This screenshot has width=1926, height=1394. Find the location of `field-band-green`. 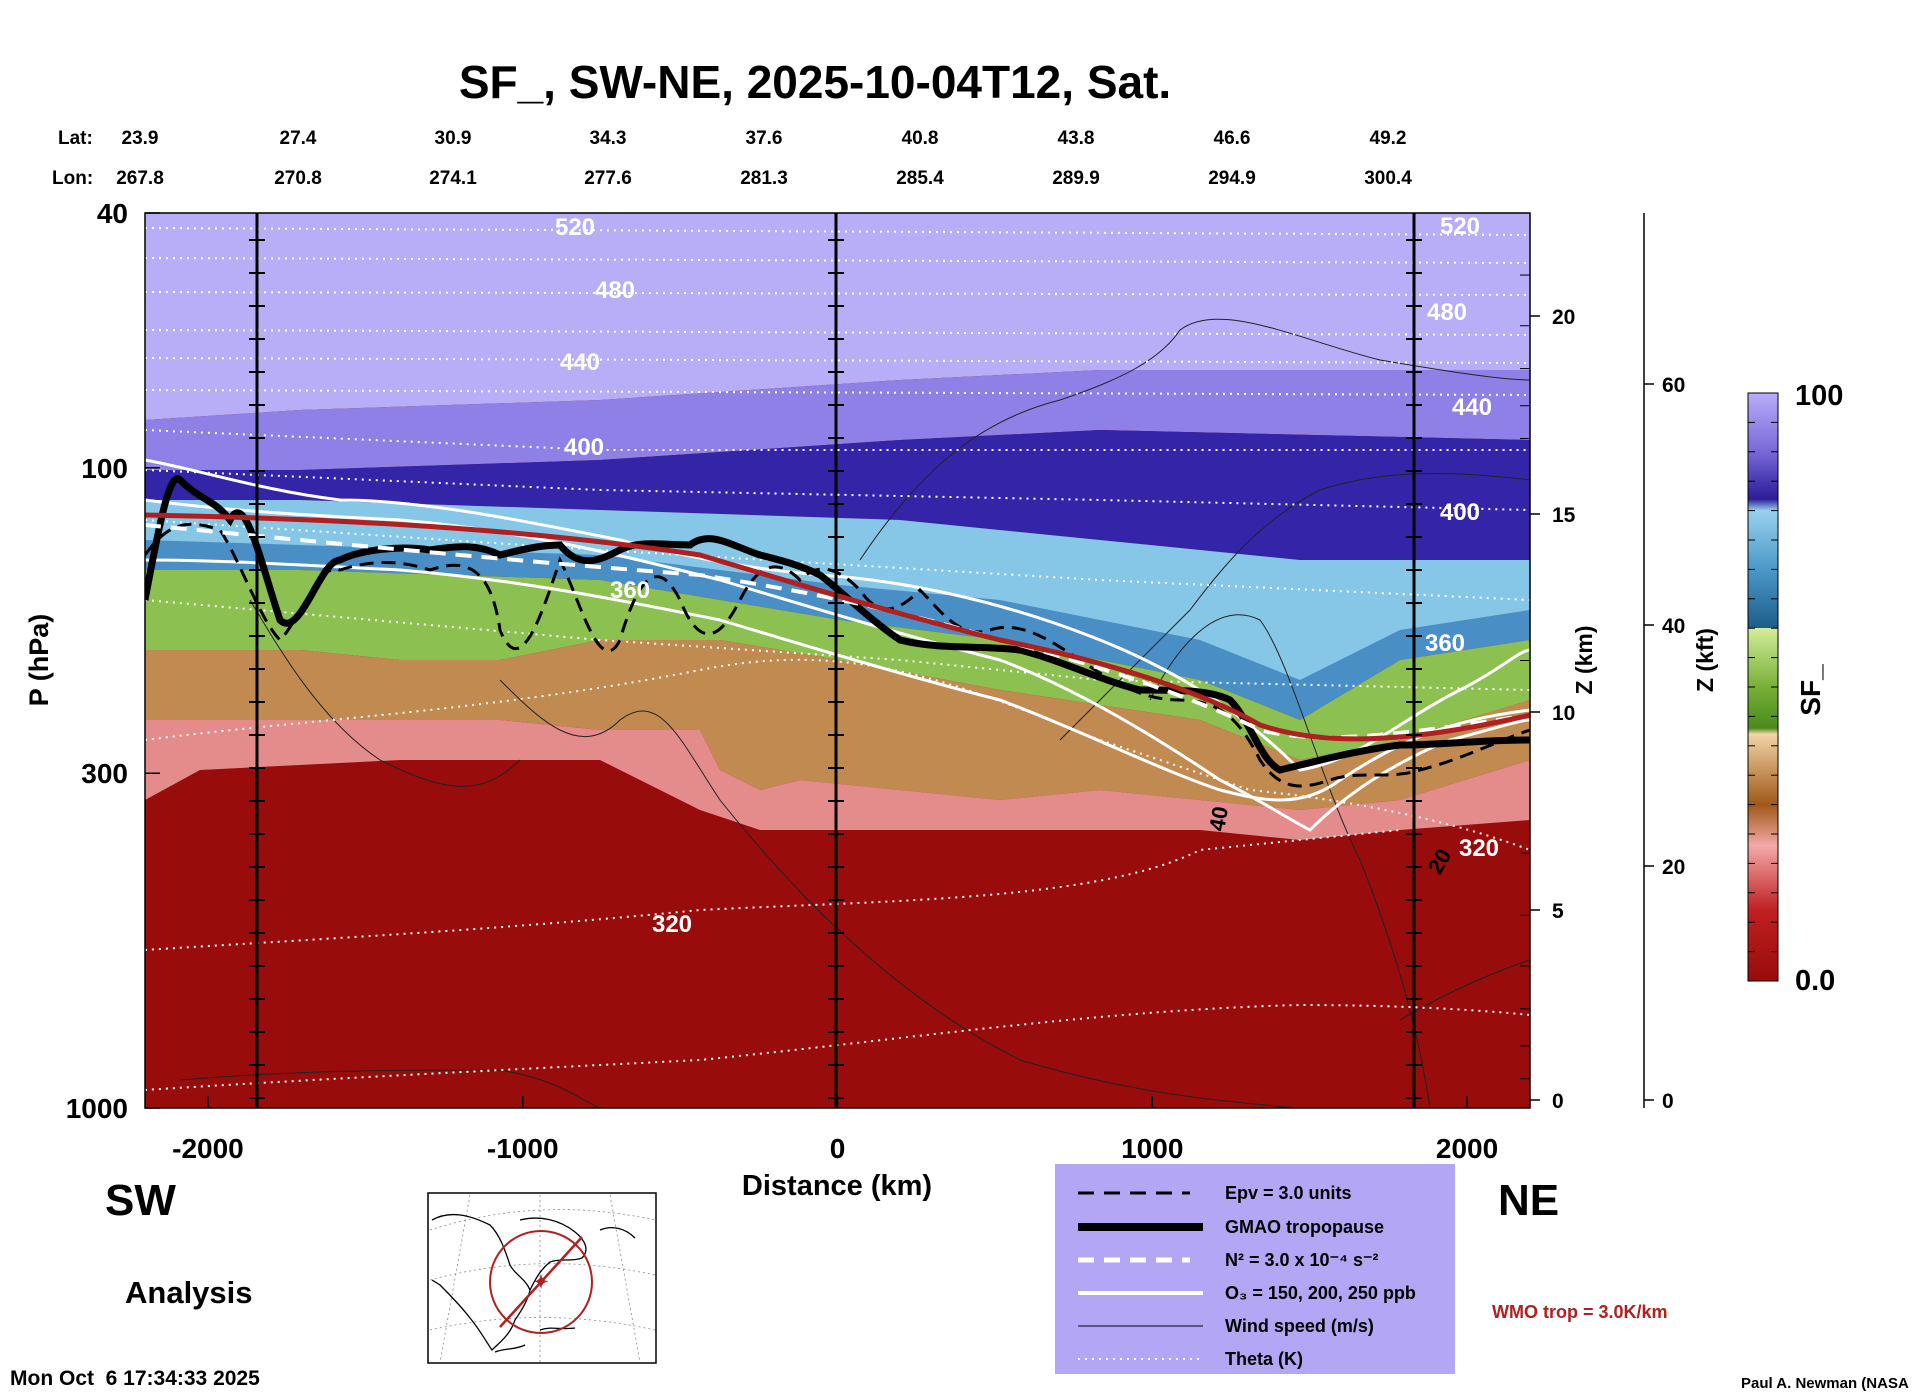

field-band-green is located at coordinates (837, 665).